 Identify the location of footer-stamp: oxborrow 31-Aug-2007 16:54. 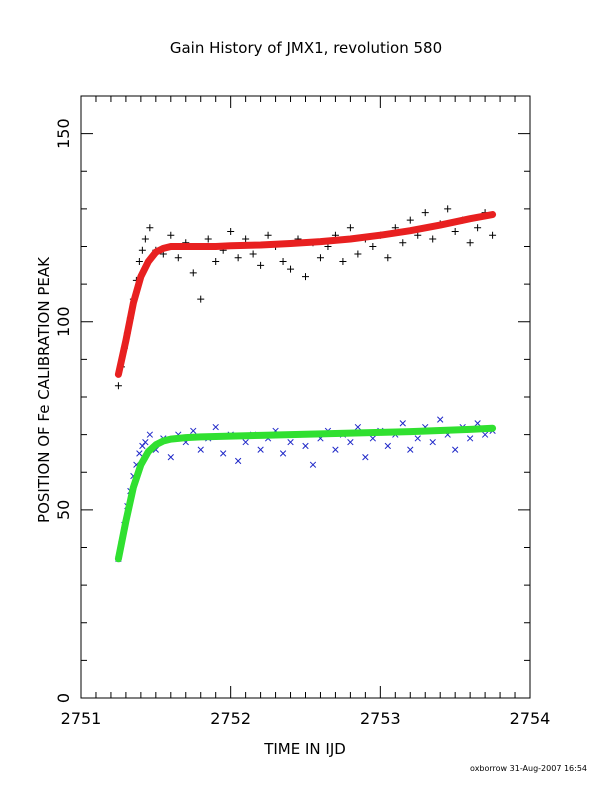
(528, 768).